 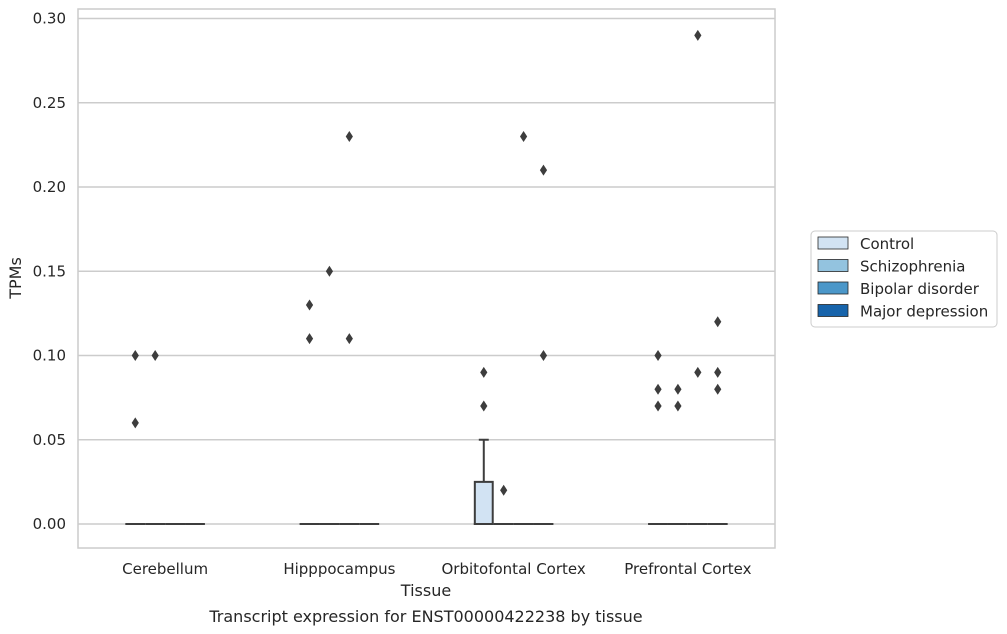 What do you see at coordinates (887, 244) in the screenshot?
I see `legend-label: Control` at bounding box center [887, 244].